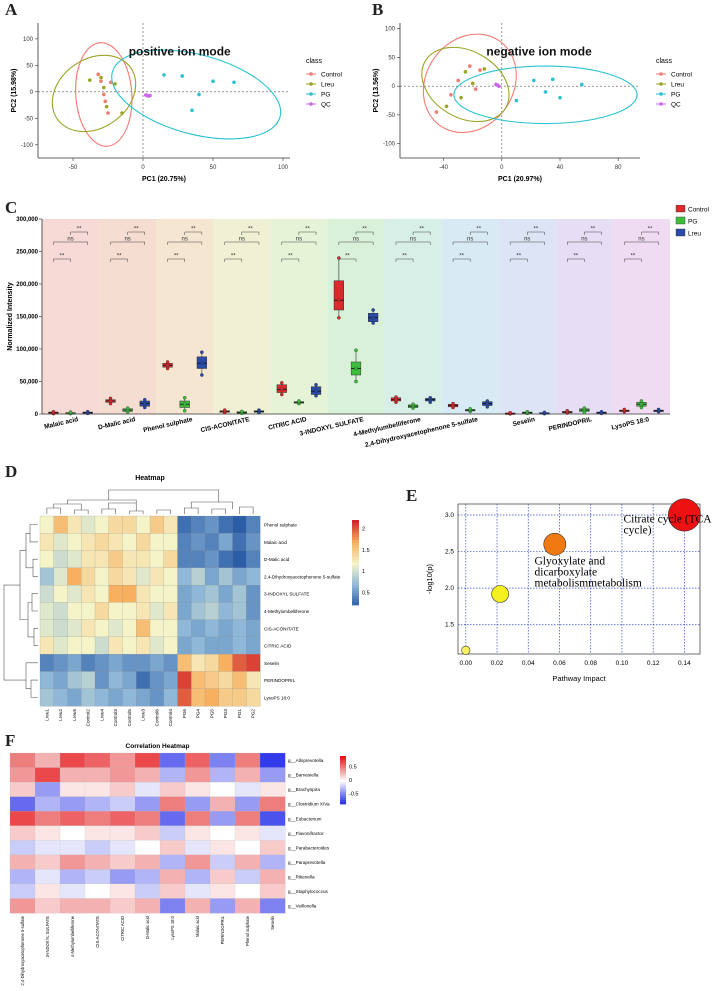  What do you see at coordinates (394, 87) in the screenshot?
I see `y-tick-label: 0` at bounding box center [394, 87].